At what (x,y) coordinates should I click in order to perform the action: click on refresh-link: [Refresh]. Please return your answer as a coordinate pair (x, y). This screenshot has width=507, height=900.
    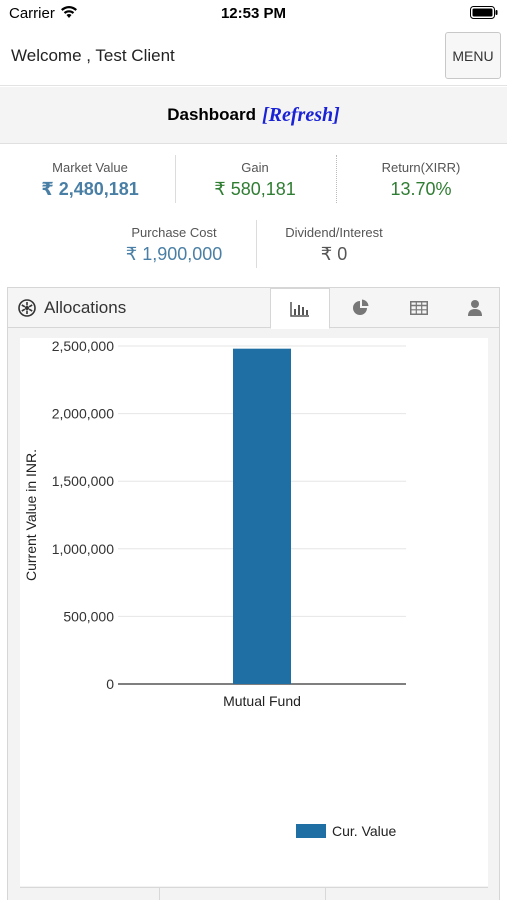
    Looking at the image, I should click on (301, 114).